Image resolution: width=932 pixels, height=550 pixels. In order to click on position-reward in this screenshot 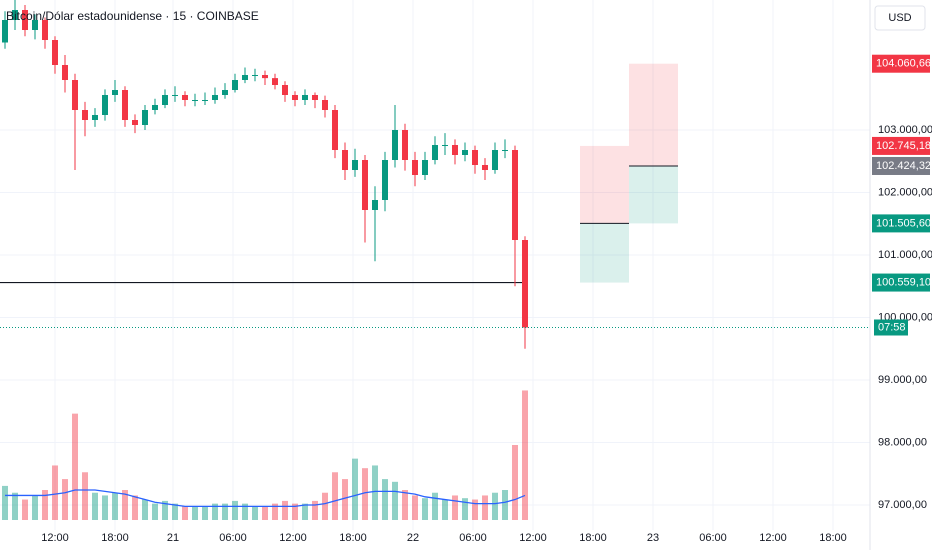, I will do `click(653, 194)`.